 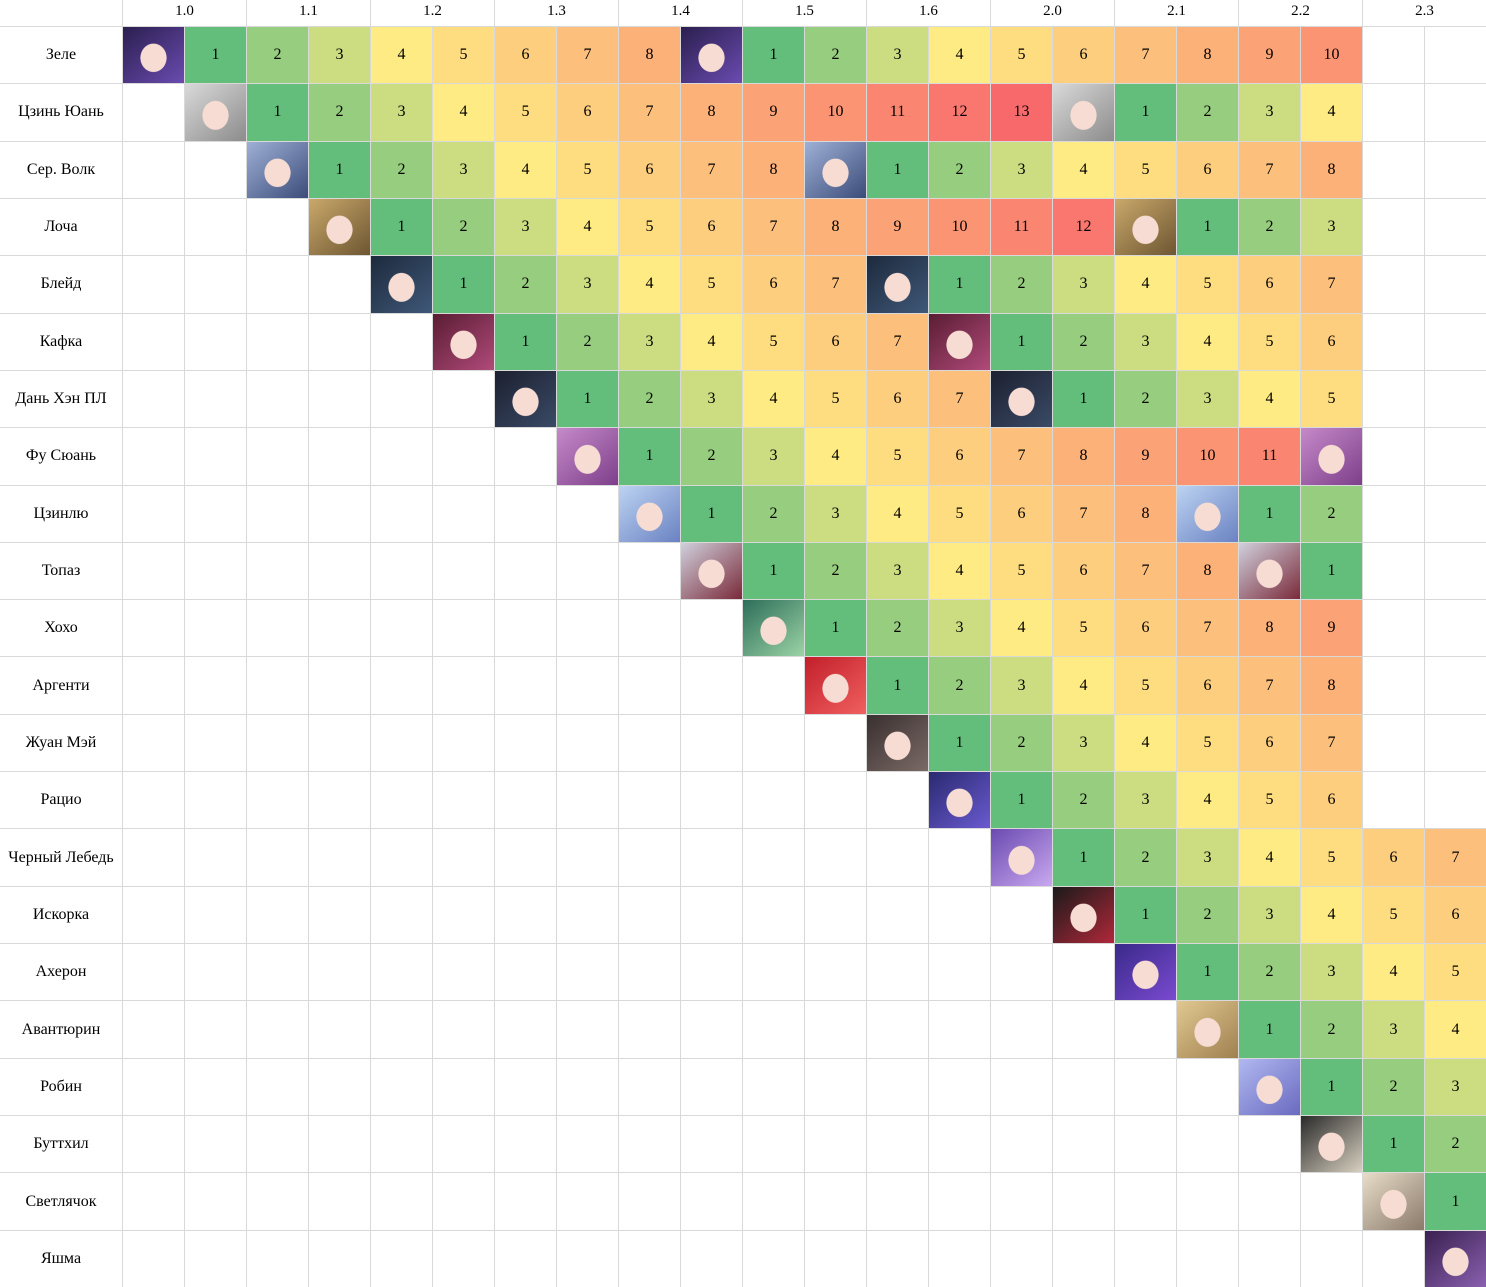 I want to click on version-header: 1.6, so click(x=928, y=13).